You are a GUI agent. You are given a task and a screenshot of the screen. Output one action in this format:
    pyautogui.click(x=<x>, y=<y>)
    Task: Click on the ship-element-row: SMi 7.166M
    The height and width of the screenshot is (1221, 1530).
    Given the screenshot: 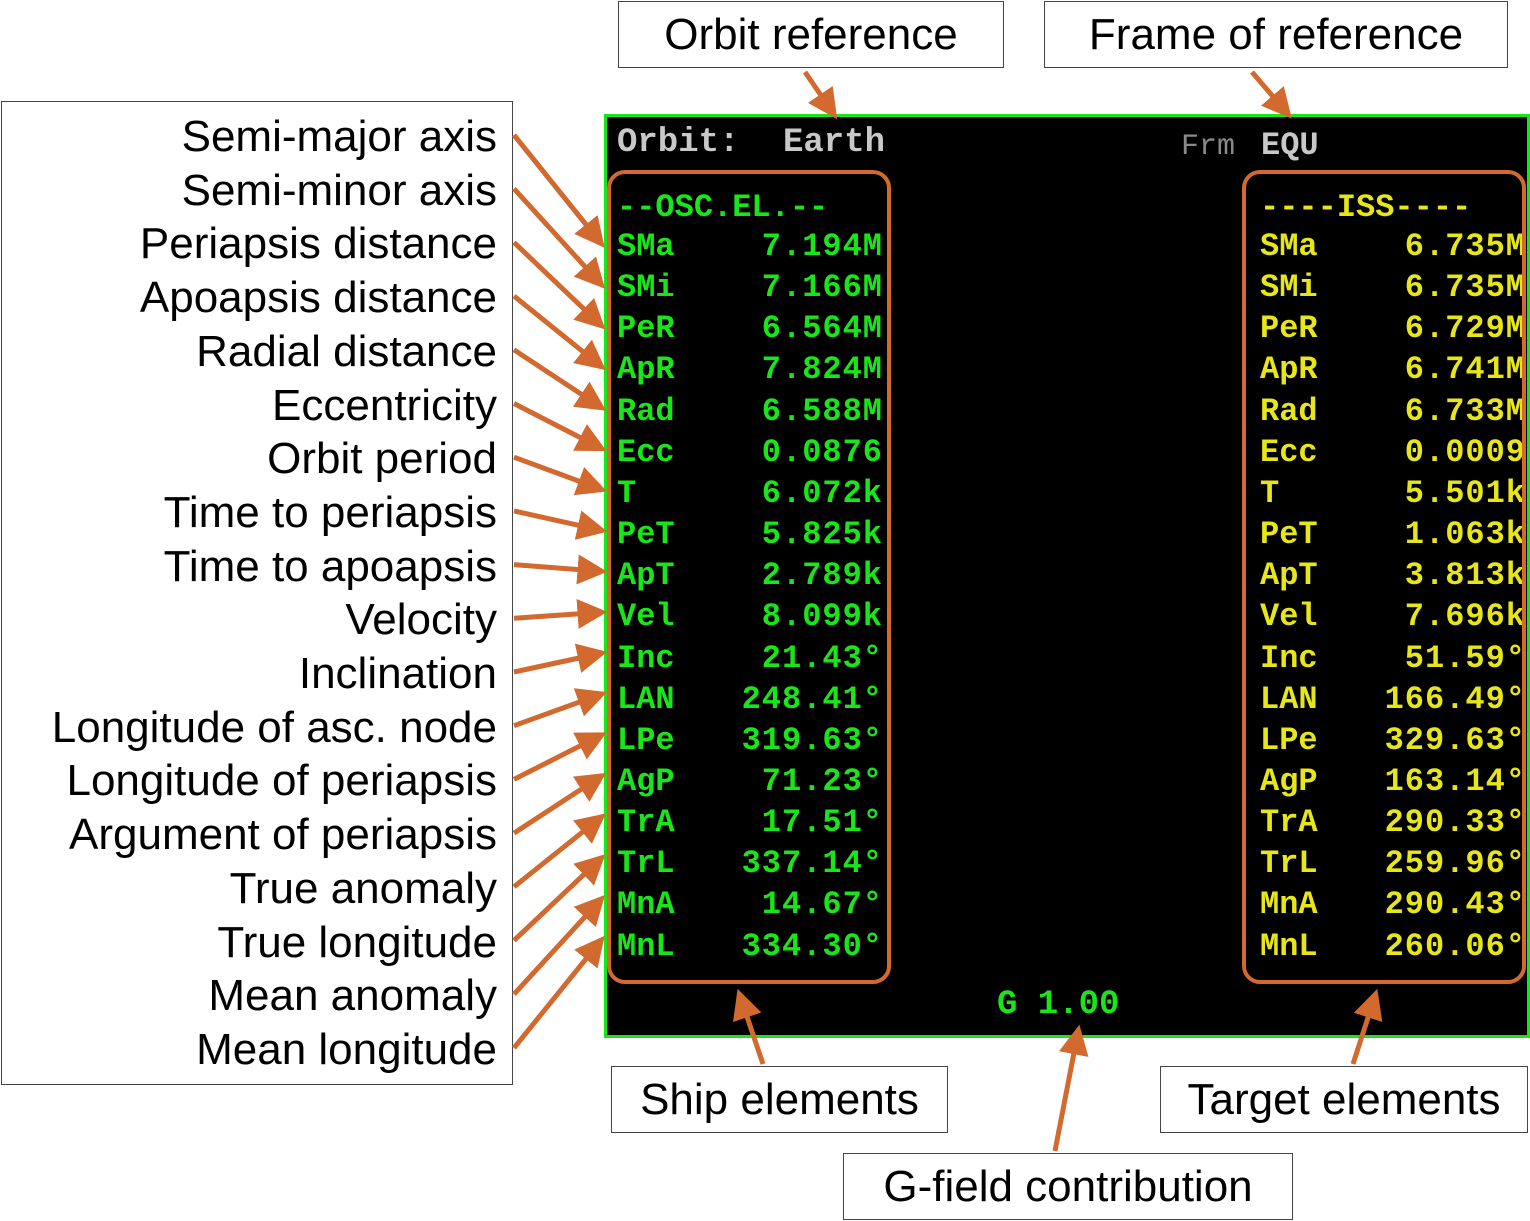 What is the action you would take?
    pyautogui.click(x=752, y=287)
    